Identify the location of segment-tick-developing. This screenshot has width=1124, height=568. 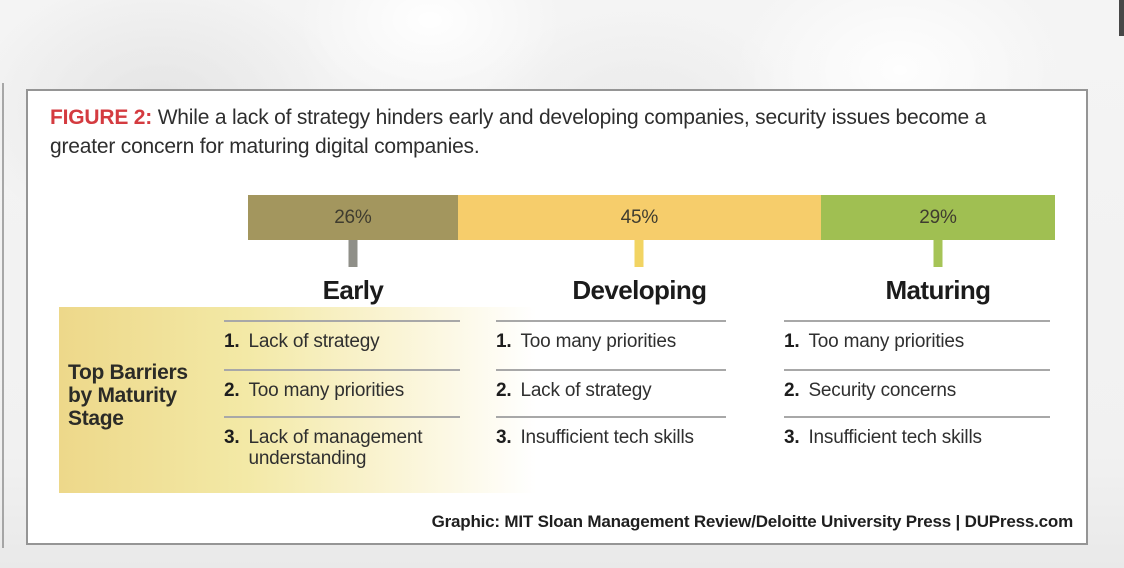
(639, 253).